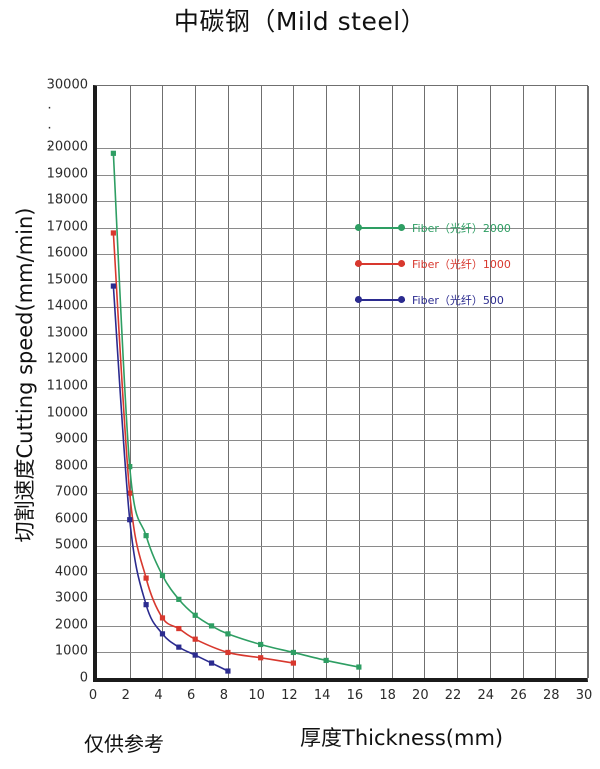  Describe the element at coordinates (518, 695) in the screenshot. I see `x-tick-label: 26` at that location.